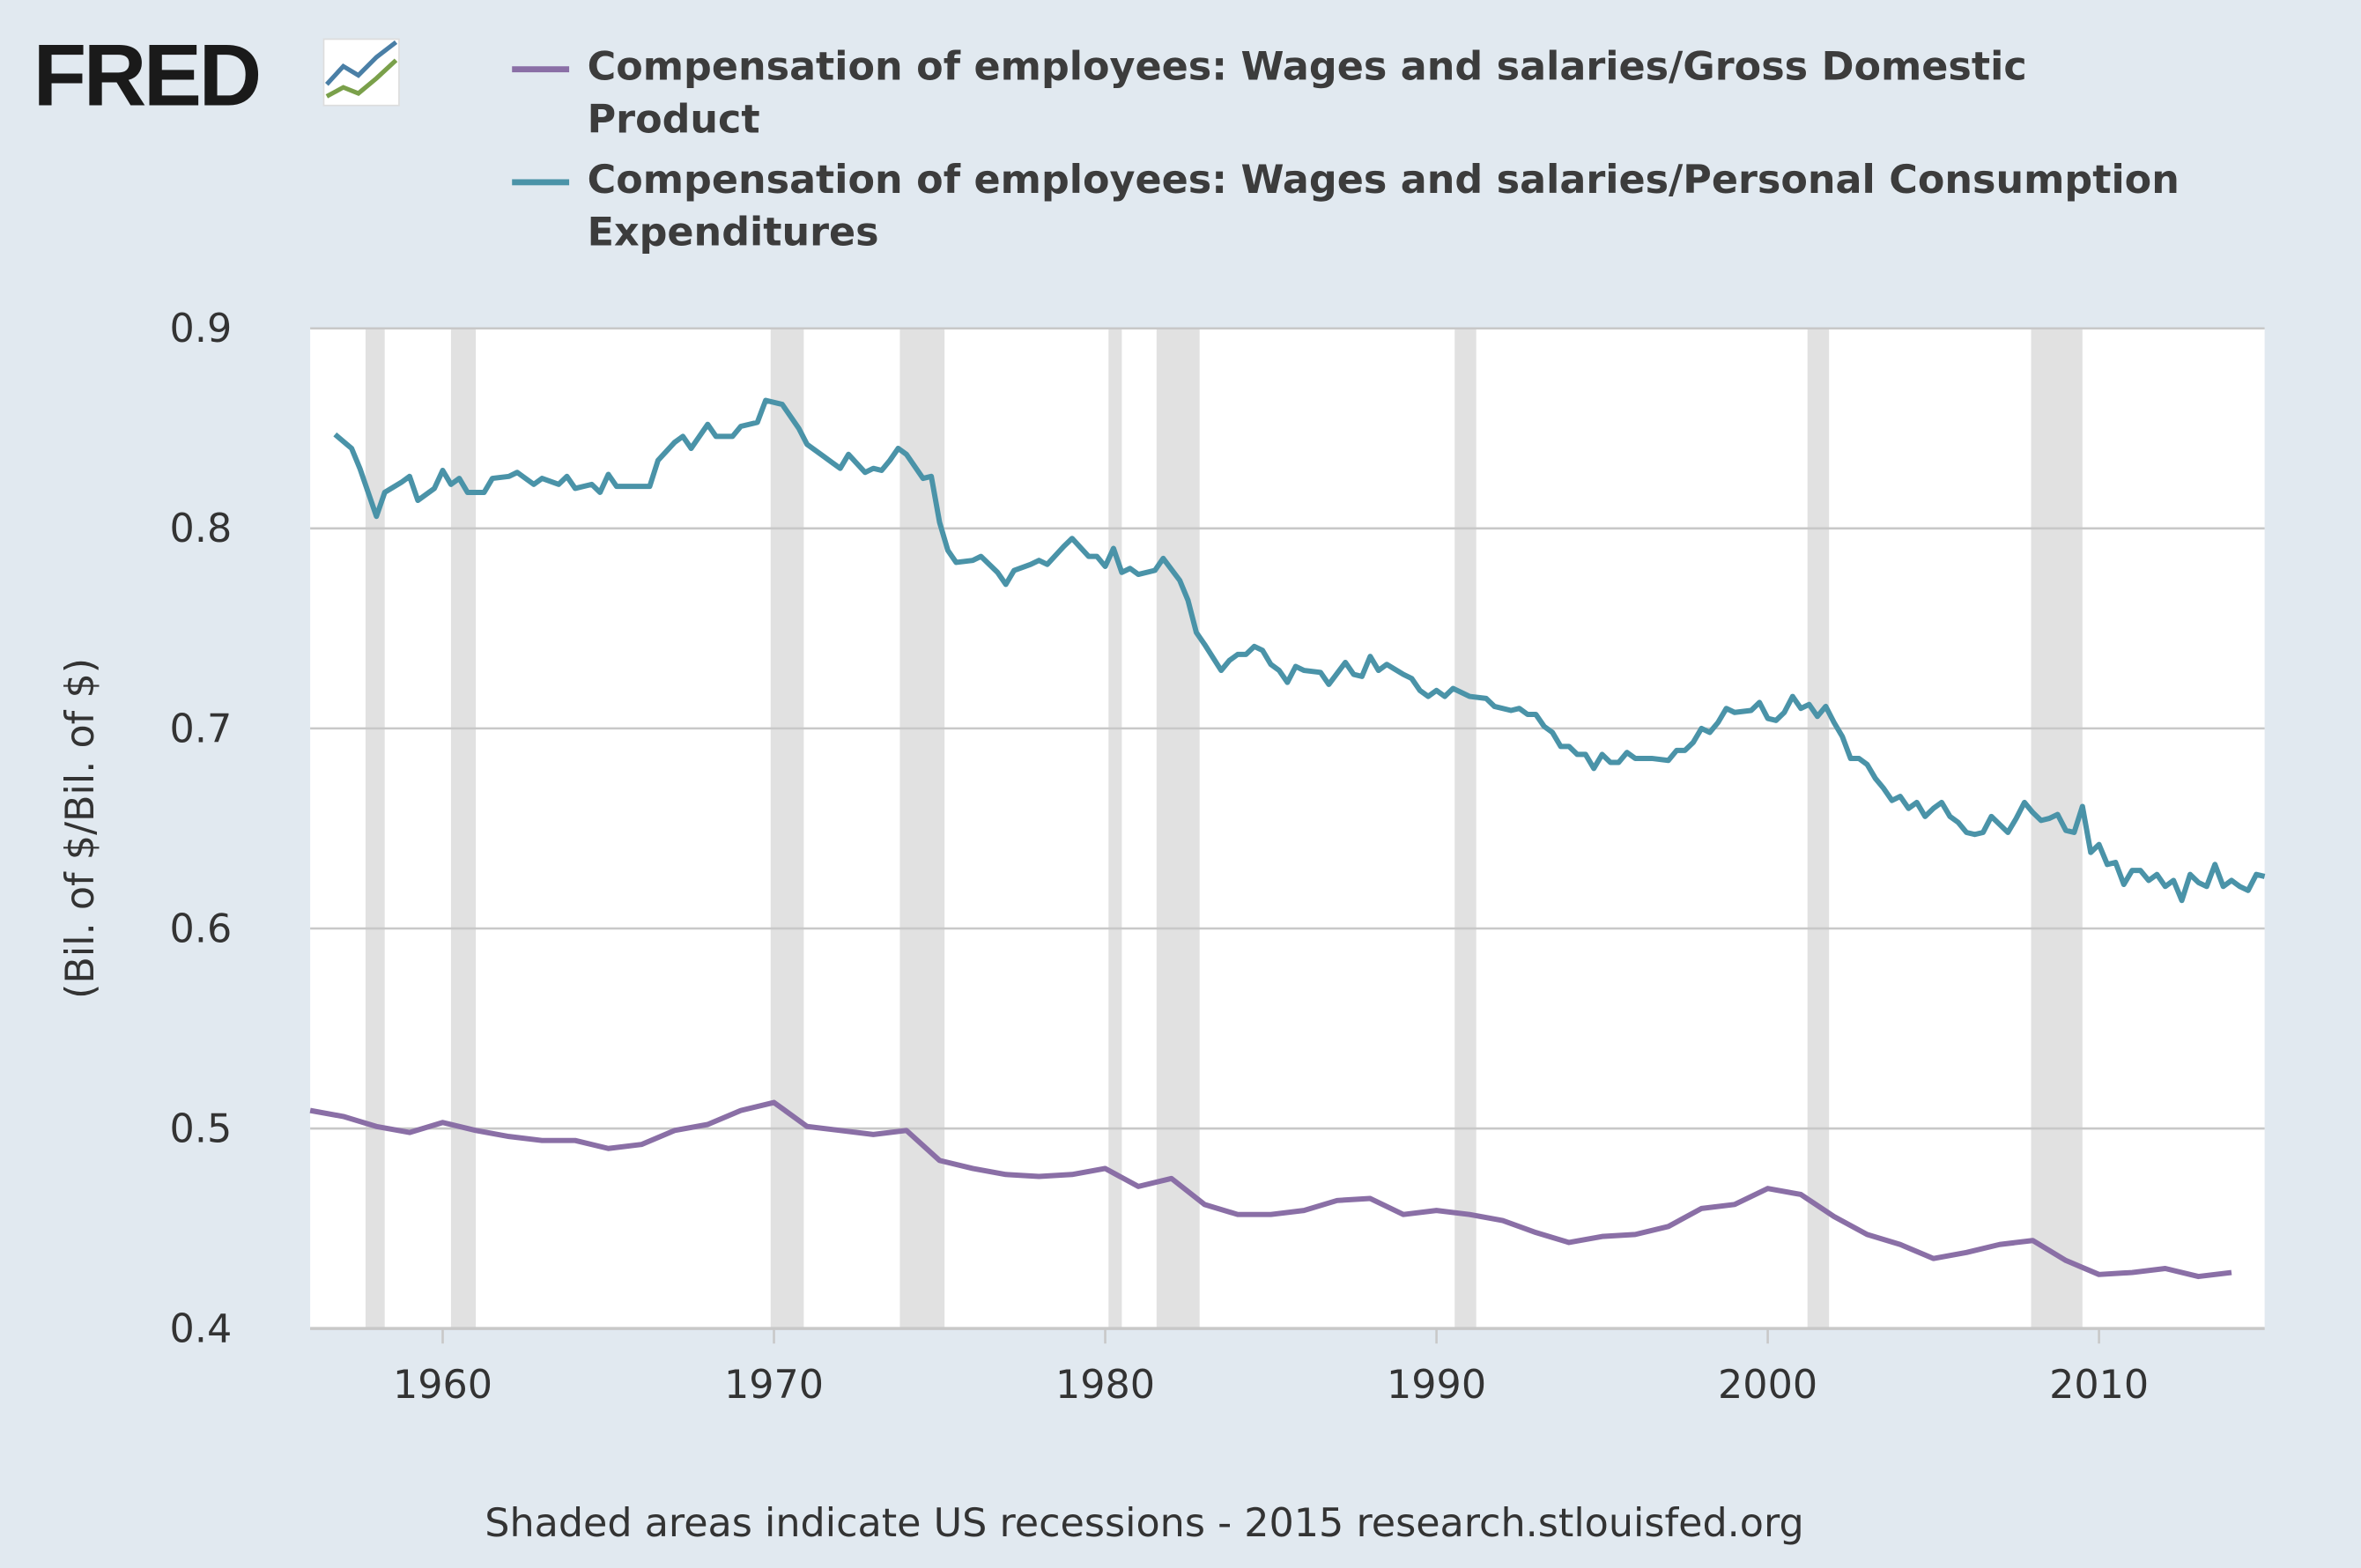 Image resolution: width=2361 pixels, height=1568 pixels. I want to click on y-tick-label: 0.5, so click(201, 1128).